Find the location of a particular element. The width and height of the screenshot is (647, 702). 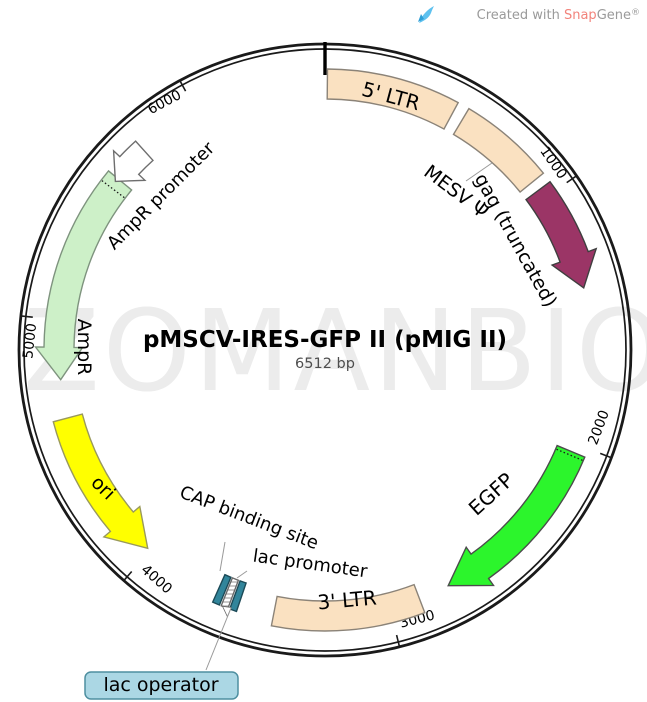

feature-egfp is located at coordinates (516, 515).